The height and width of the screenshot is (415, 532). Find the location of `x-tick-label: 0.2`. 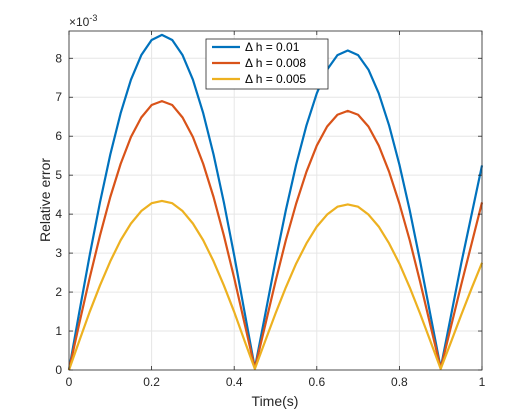

x-tick-label: 0.2 is located at coordinates (151, 382).